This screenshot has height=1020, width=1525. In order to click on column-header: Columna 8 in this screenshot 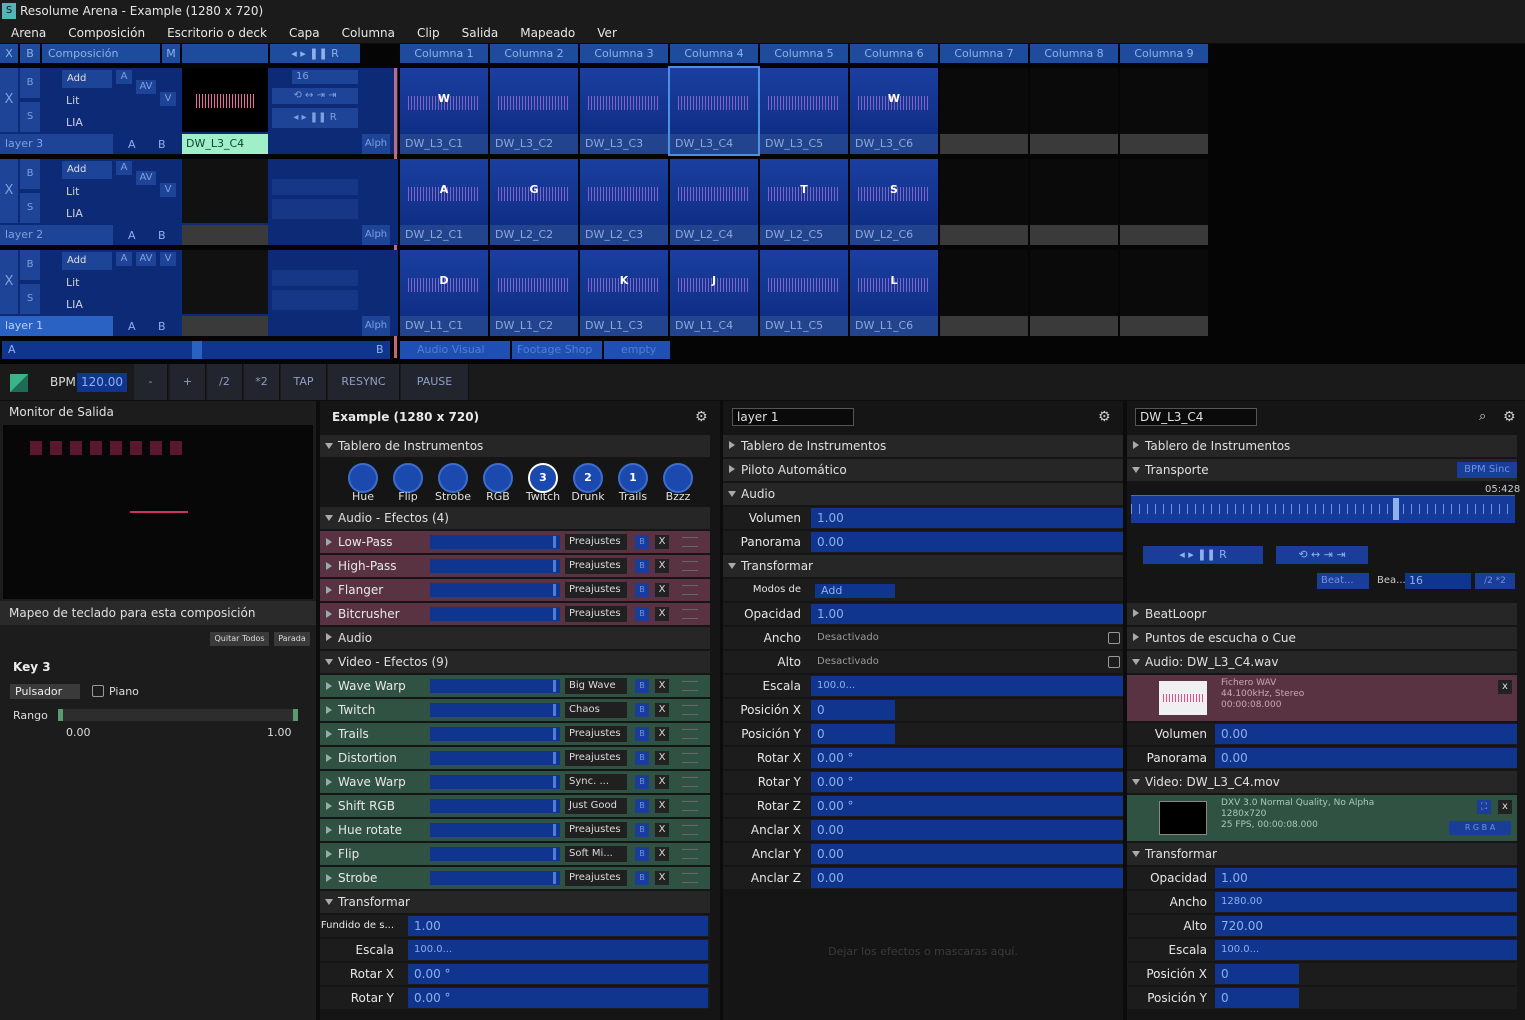, I will do `click(1074, 53)`.